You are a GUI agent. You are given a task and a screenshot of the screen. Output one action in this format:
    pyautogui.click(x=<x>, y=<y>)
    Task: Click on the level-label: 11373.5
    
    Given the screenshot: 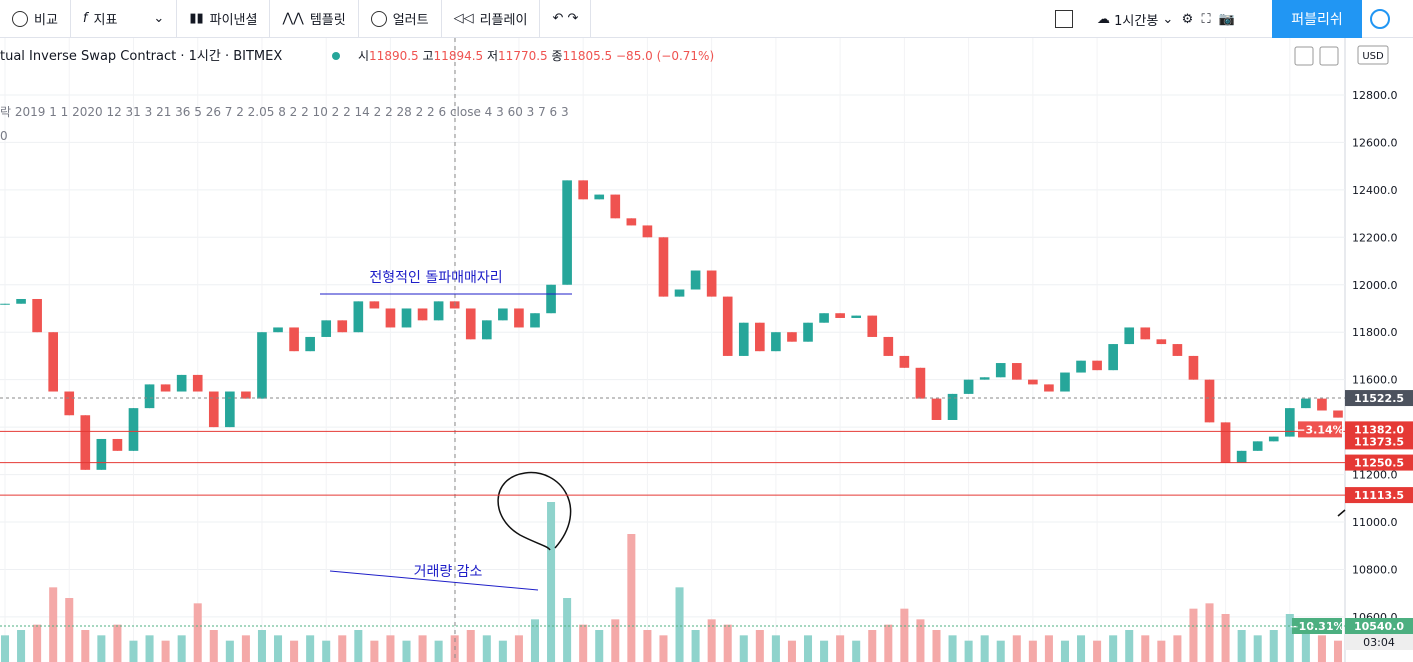 What is the action you would take?
    pyautogui.click(x=1379, y=441)
    